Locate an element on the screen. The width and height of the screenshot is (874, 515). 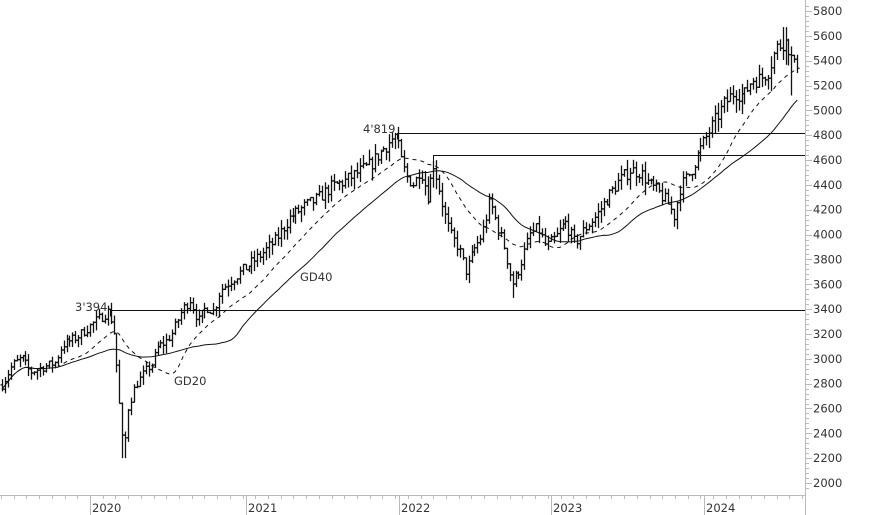
y-tick-label: 5000 is located at coordinates (827, 110).